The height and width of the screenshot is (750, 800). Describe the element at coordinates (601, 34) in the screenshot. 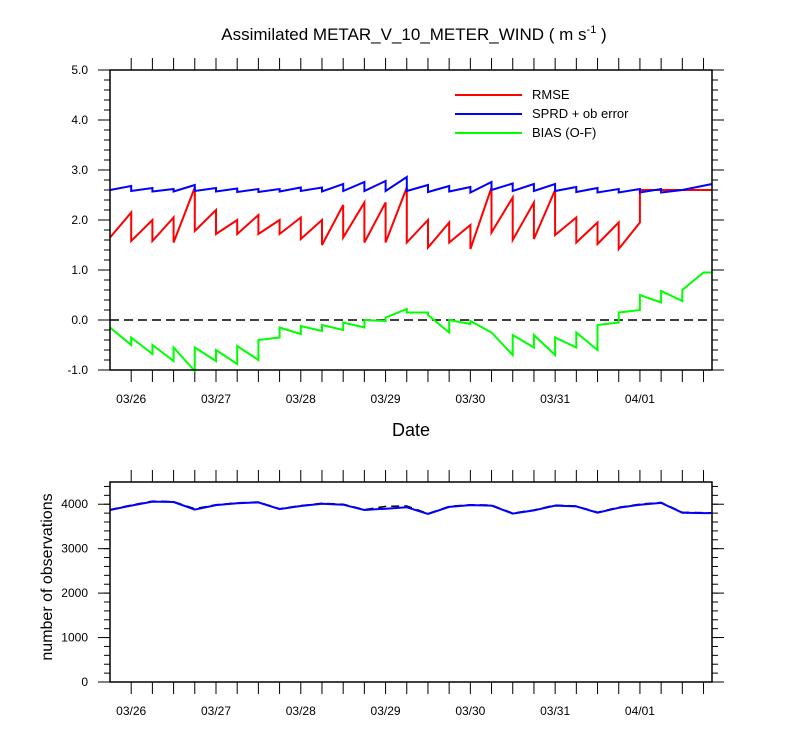

I see `title-suffix: )` at that location.